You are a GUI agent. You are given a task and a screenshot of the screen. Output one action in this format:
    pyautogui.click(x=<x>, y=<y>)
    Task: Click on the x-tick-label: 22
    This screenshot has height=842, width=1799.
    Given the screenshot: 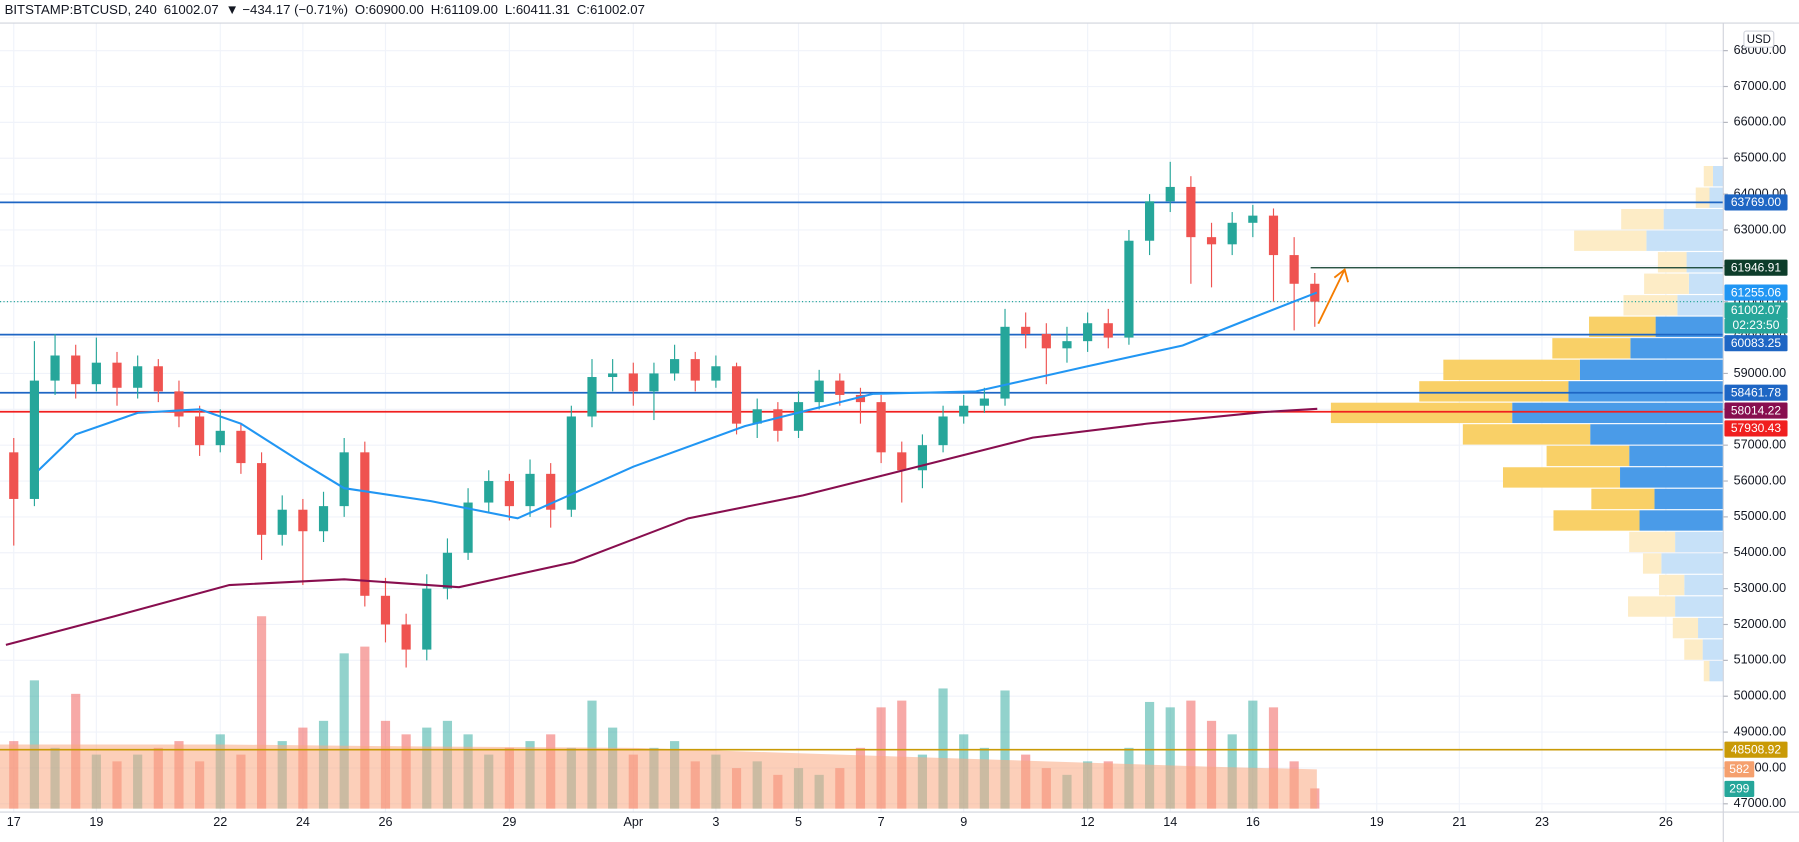 What is the action you would take?
    pyautogui.click(x=220, y=822)
    